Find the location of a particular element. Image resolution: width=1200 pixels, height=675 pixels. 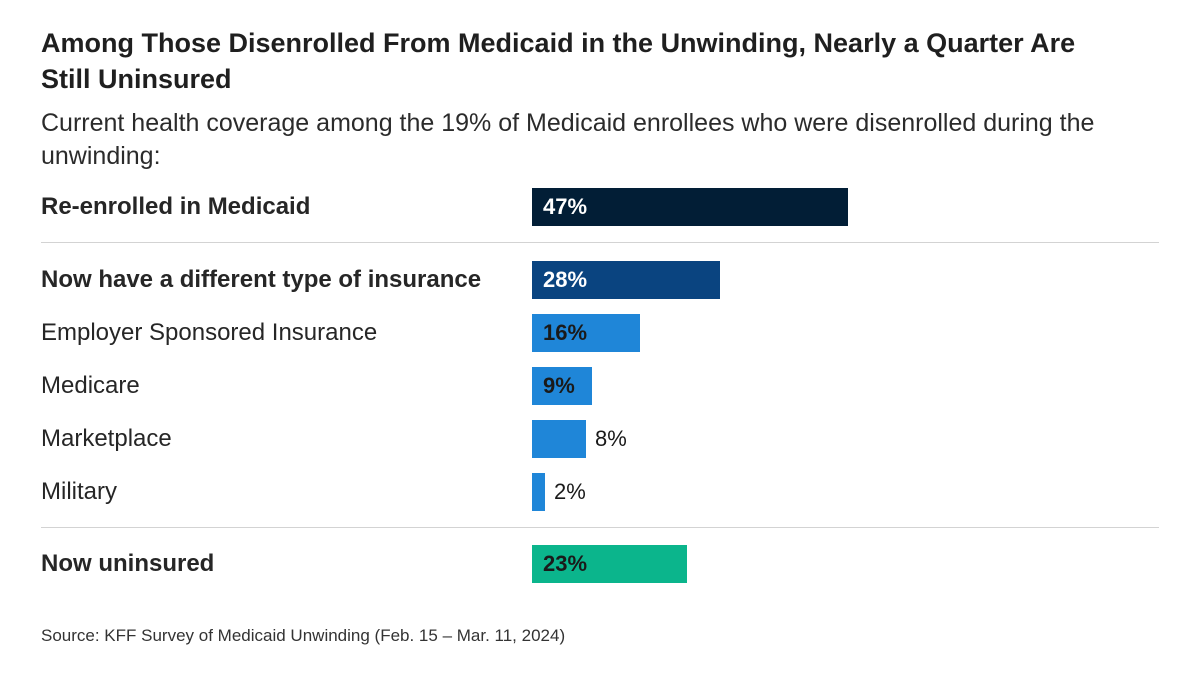

data-label: 8% is located at coordinates (611, 438).